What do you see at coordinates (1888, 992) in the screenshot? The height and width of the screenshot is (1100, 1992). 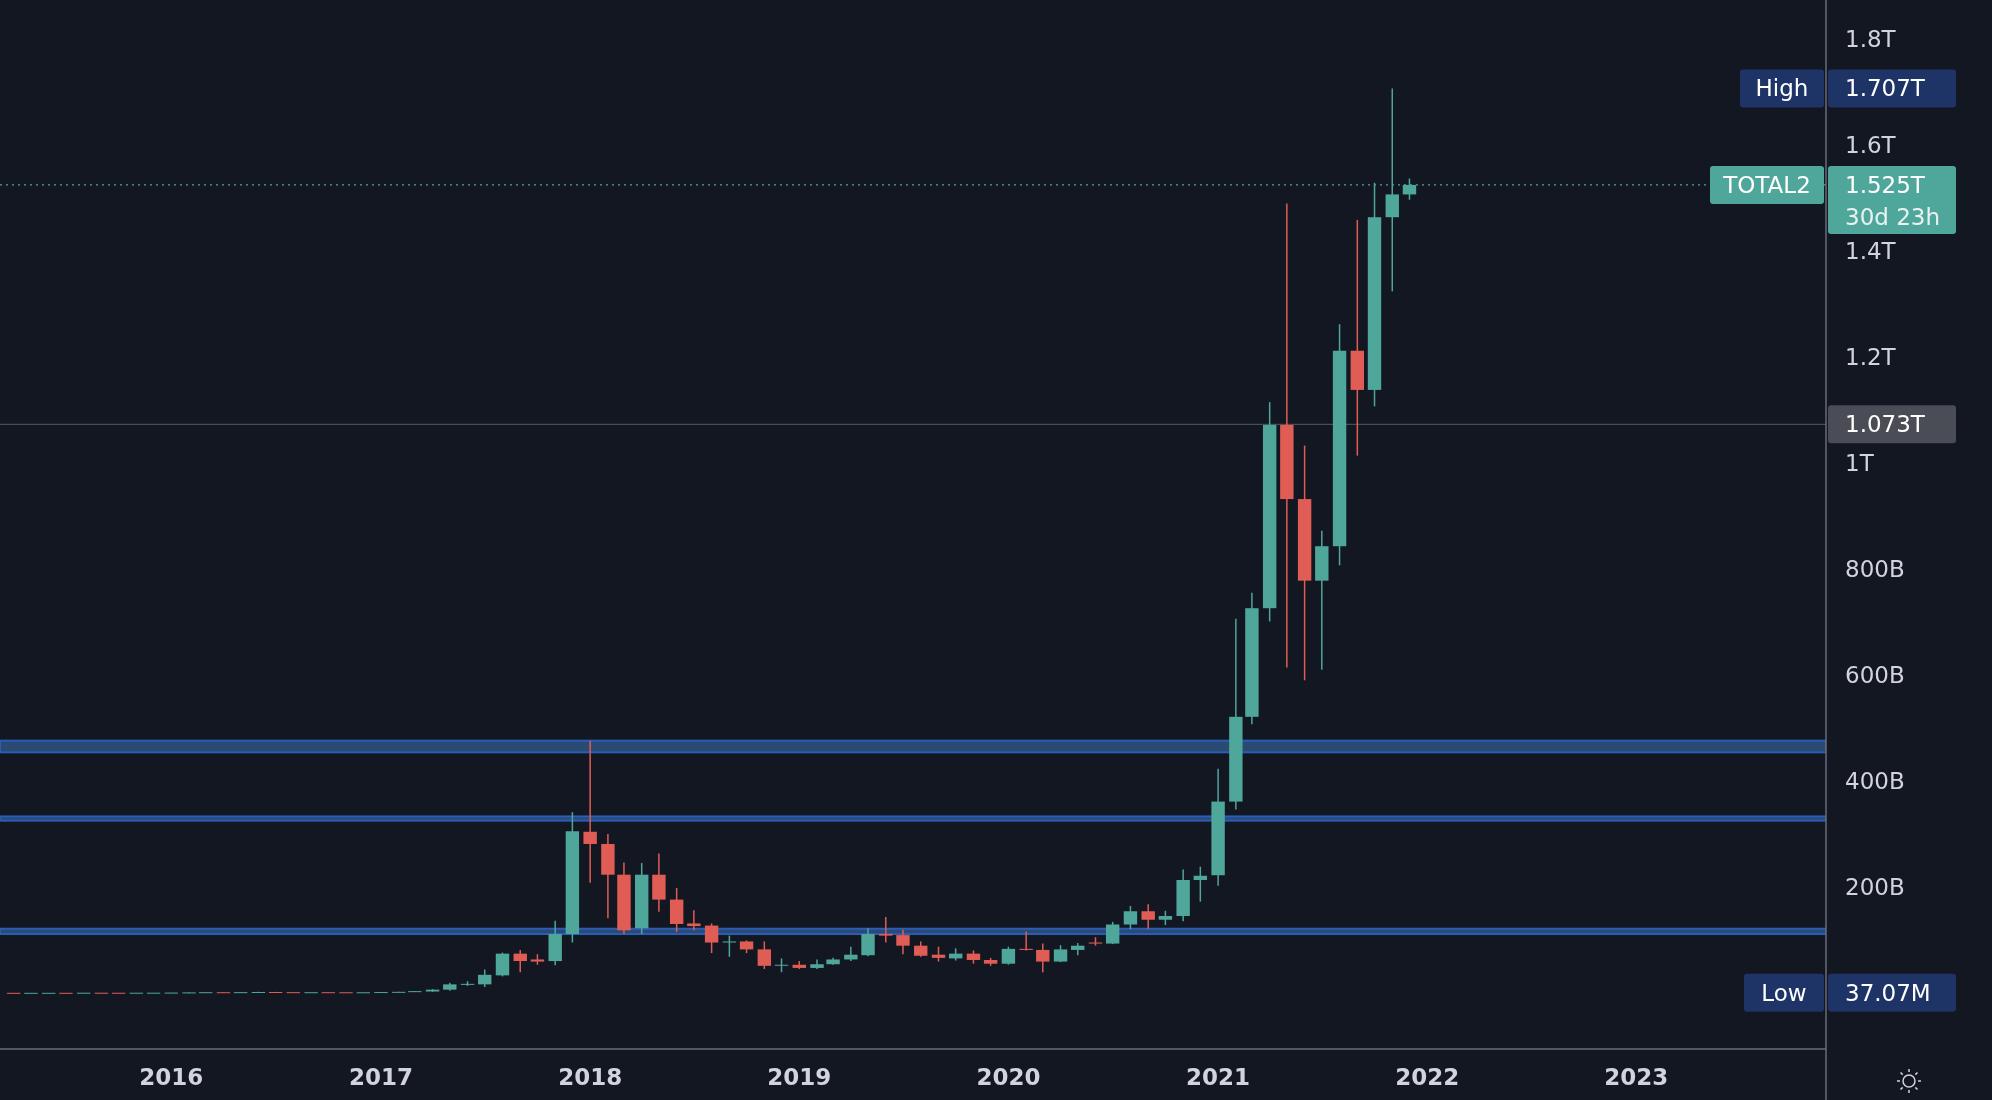 I see `text: 37.07M` at bounding box center [1888, 992].